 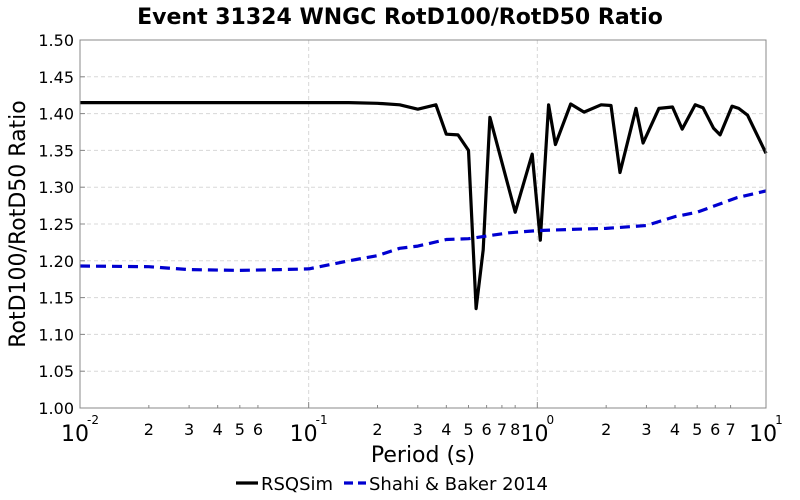 What do you see at coordinates (56, 224) in the screenshot?
I see `y-tick-label: 1.25` at bounding box center [56, 224].